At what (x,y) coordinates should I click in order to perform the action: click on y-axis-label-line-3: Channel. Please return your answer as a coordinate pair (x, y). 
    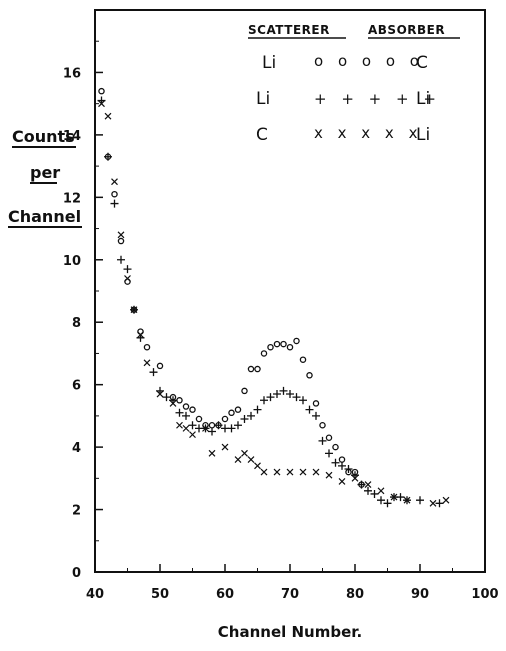
    Looking at the image, I should click on (44, 216).